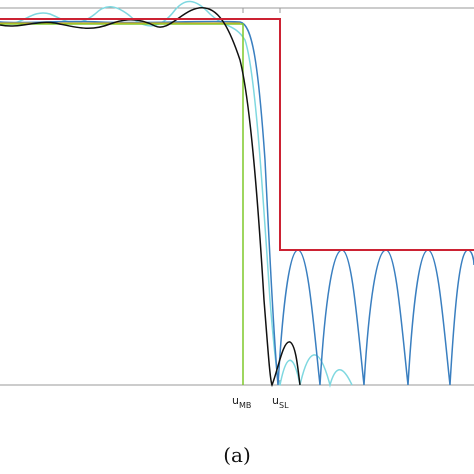 The image size is (474, 474). What do you see at coordinates (237, 455) in the screenshot?
I see `caption: (a)` at bounding box center [237, 455].